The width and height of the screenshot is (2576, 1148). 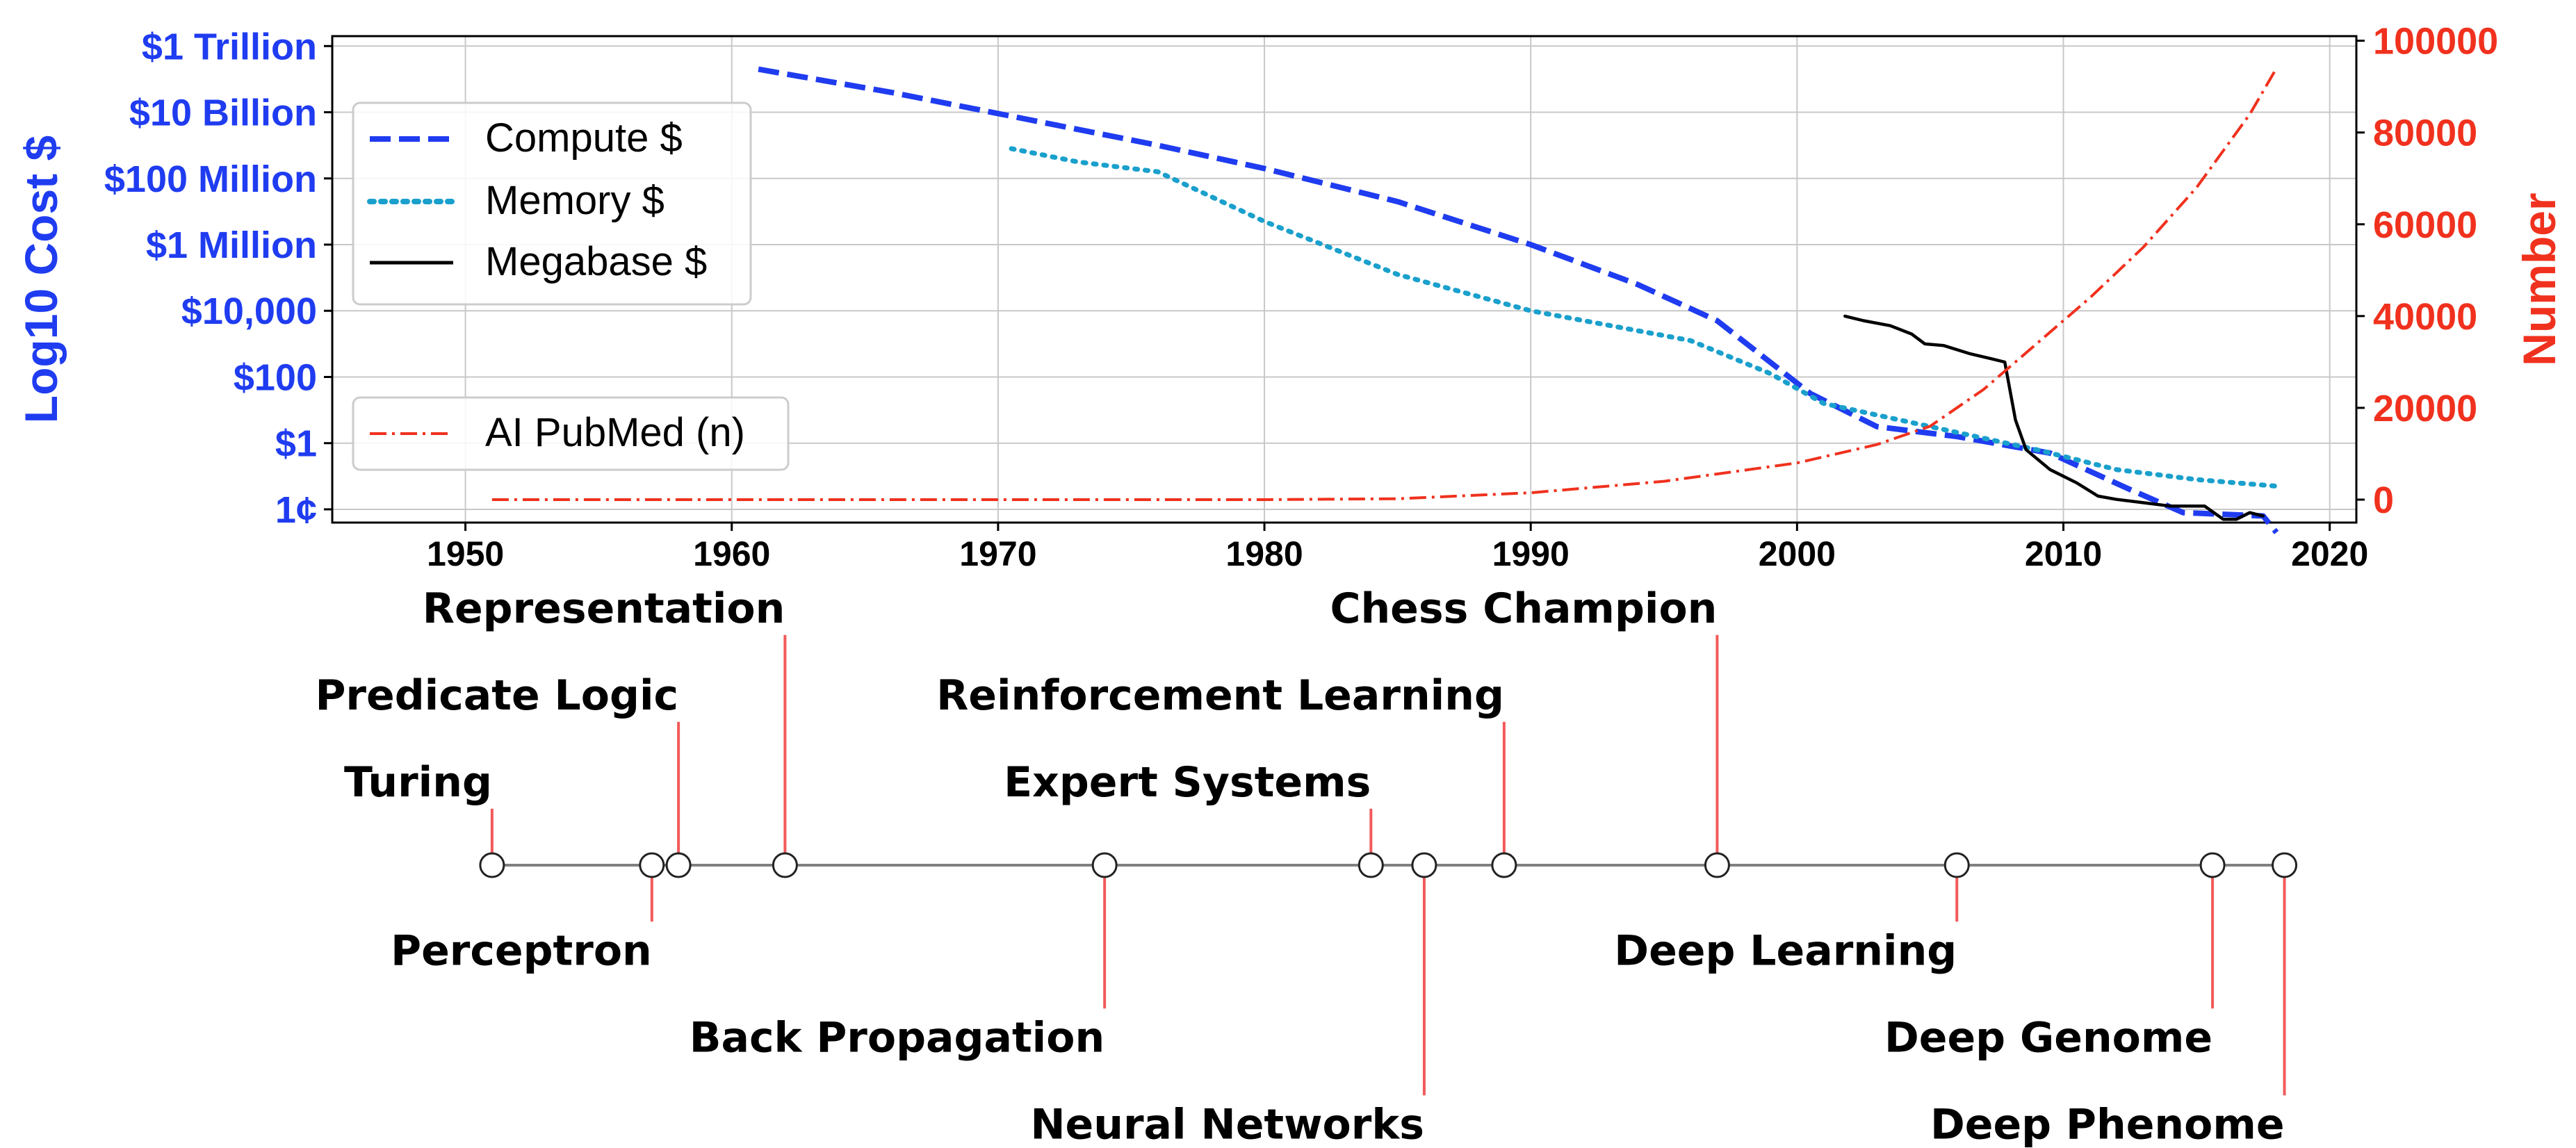 I want to click on timeline-event-label: Expert Systems, so click(x=1187, y=782).